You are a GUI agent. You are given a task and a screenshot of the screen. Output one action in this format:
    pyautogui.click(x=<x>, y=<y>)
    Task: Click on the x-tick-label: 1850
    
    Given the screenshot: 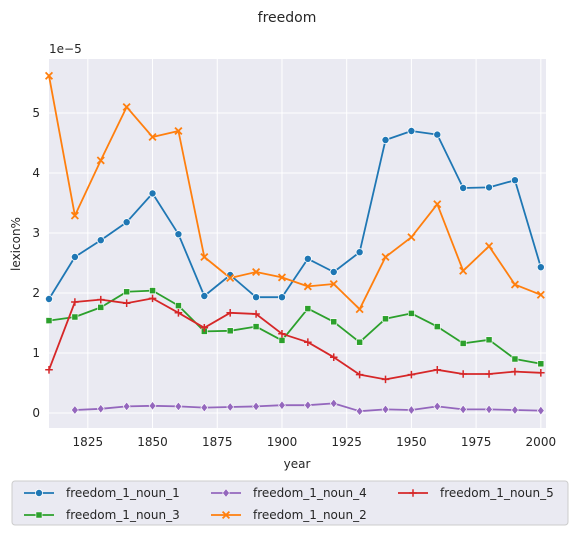 What is the action you would take?
    pyautogui.click(x=152, y=442)
    